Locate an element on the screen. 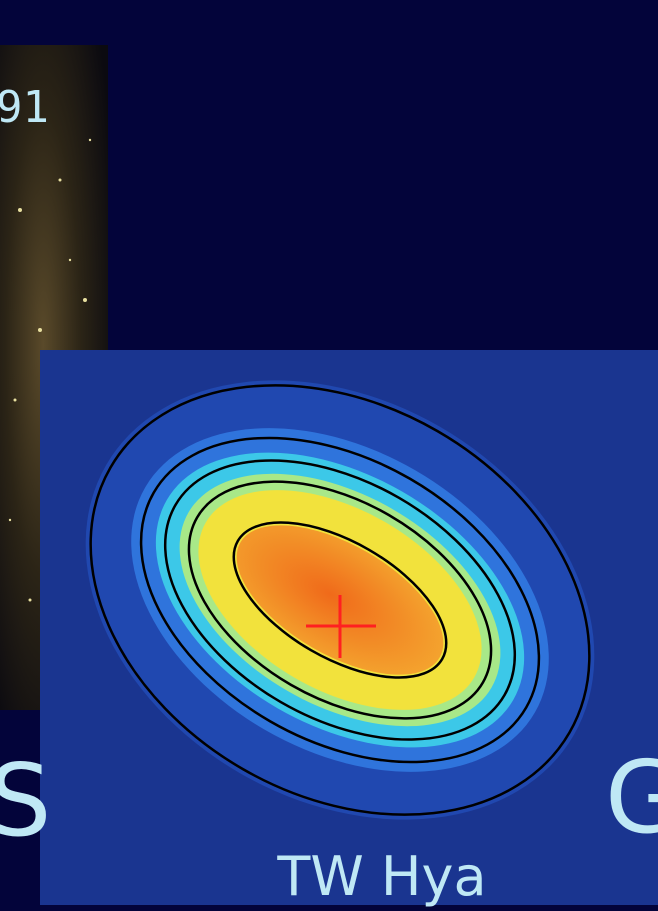 This screenshot has width=658, height=911. slide-label: S is located at coordinates (25, 800).